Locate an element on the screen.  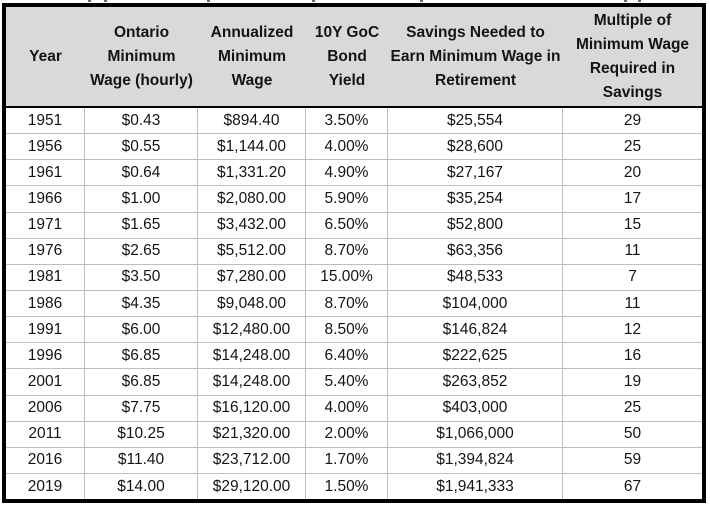
cell: $6.00 is located at coordinates (141, 330).